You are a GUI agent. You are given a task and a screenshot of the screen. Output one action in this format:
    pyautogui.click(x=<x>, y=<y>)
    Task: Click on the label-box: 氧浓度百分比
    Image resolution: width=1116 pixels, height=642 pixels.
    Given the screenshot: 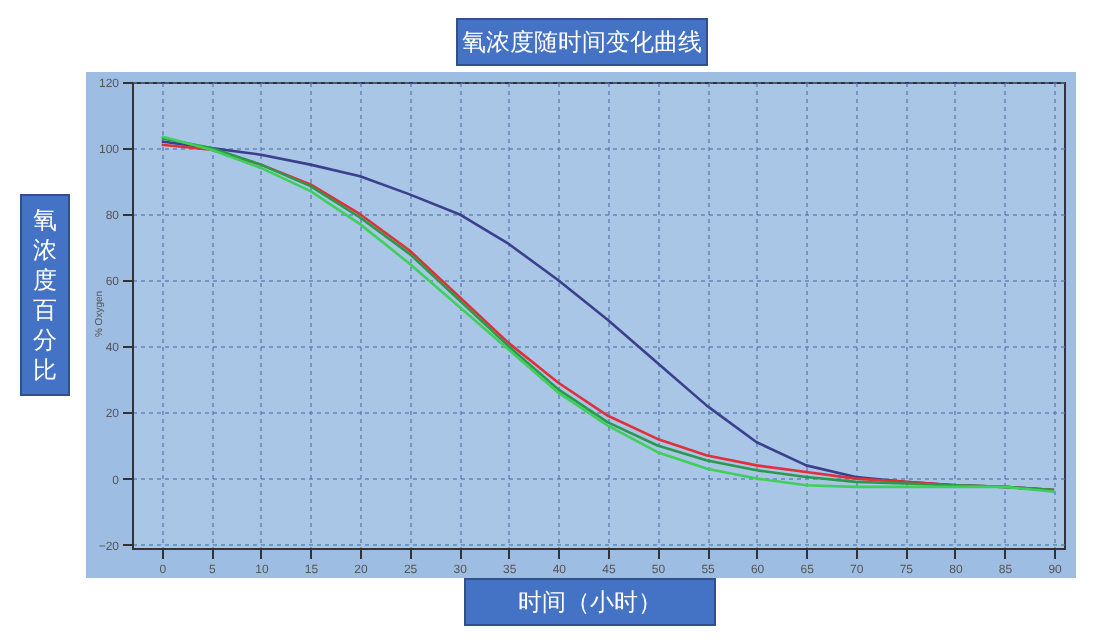 What is the action you would take?
    pyautogui.click(x=45, y=295)
    